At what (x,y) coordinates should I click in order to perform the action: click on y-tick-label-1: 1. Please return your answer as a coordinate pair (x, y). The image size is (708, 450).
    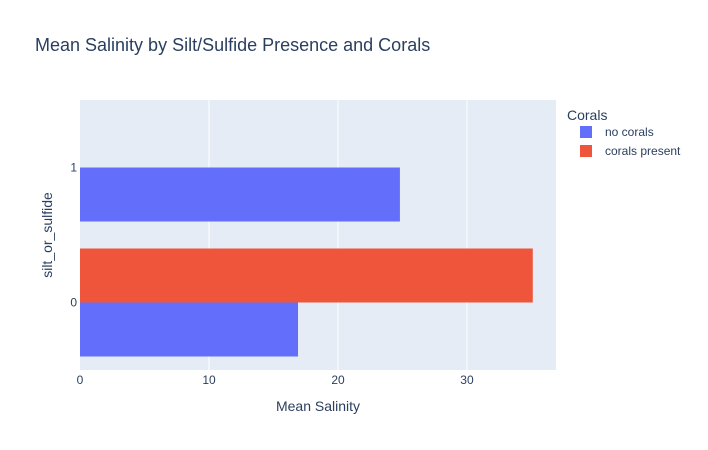
    Looking at the image, I should click on (73, 168).